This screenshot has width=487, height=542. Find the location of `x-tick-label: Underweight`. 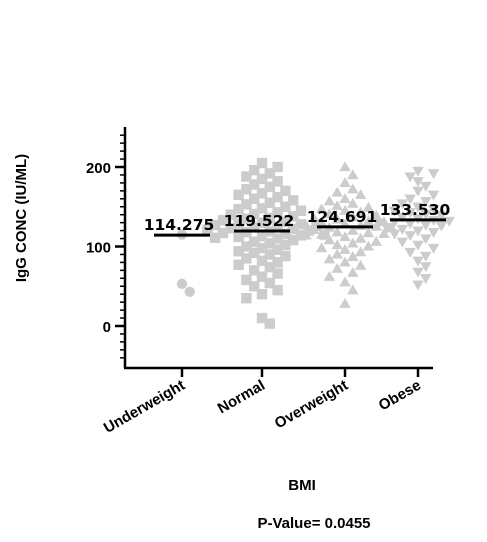

x-tick-label: Underweight is located at coordinates (144, 407).